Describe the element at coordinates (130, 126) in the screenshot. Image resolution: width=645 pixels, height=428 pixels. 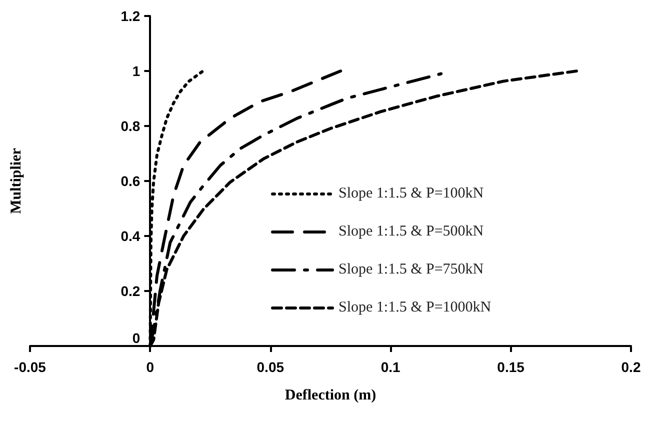
I see `y-tick-label: 0.8` at that location.